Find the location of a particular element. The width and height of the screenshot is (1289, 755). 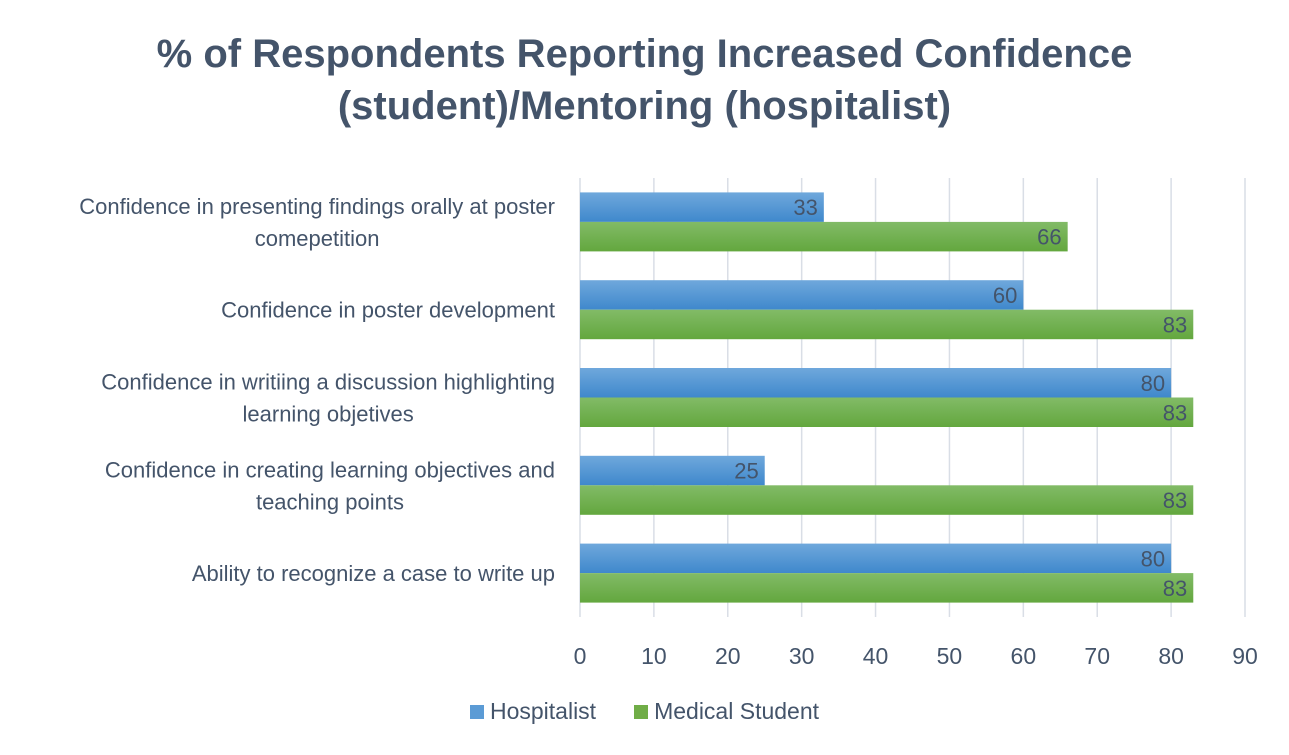

x-tick-label: 90 is located at coordinates (1245, 656).